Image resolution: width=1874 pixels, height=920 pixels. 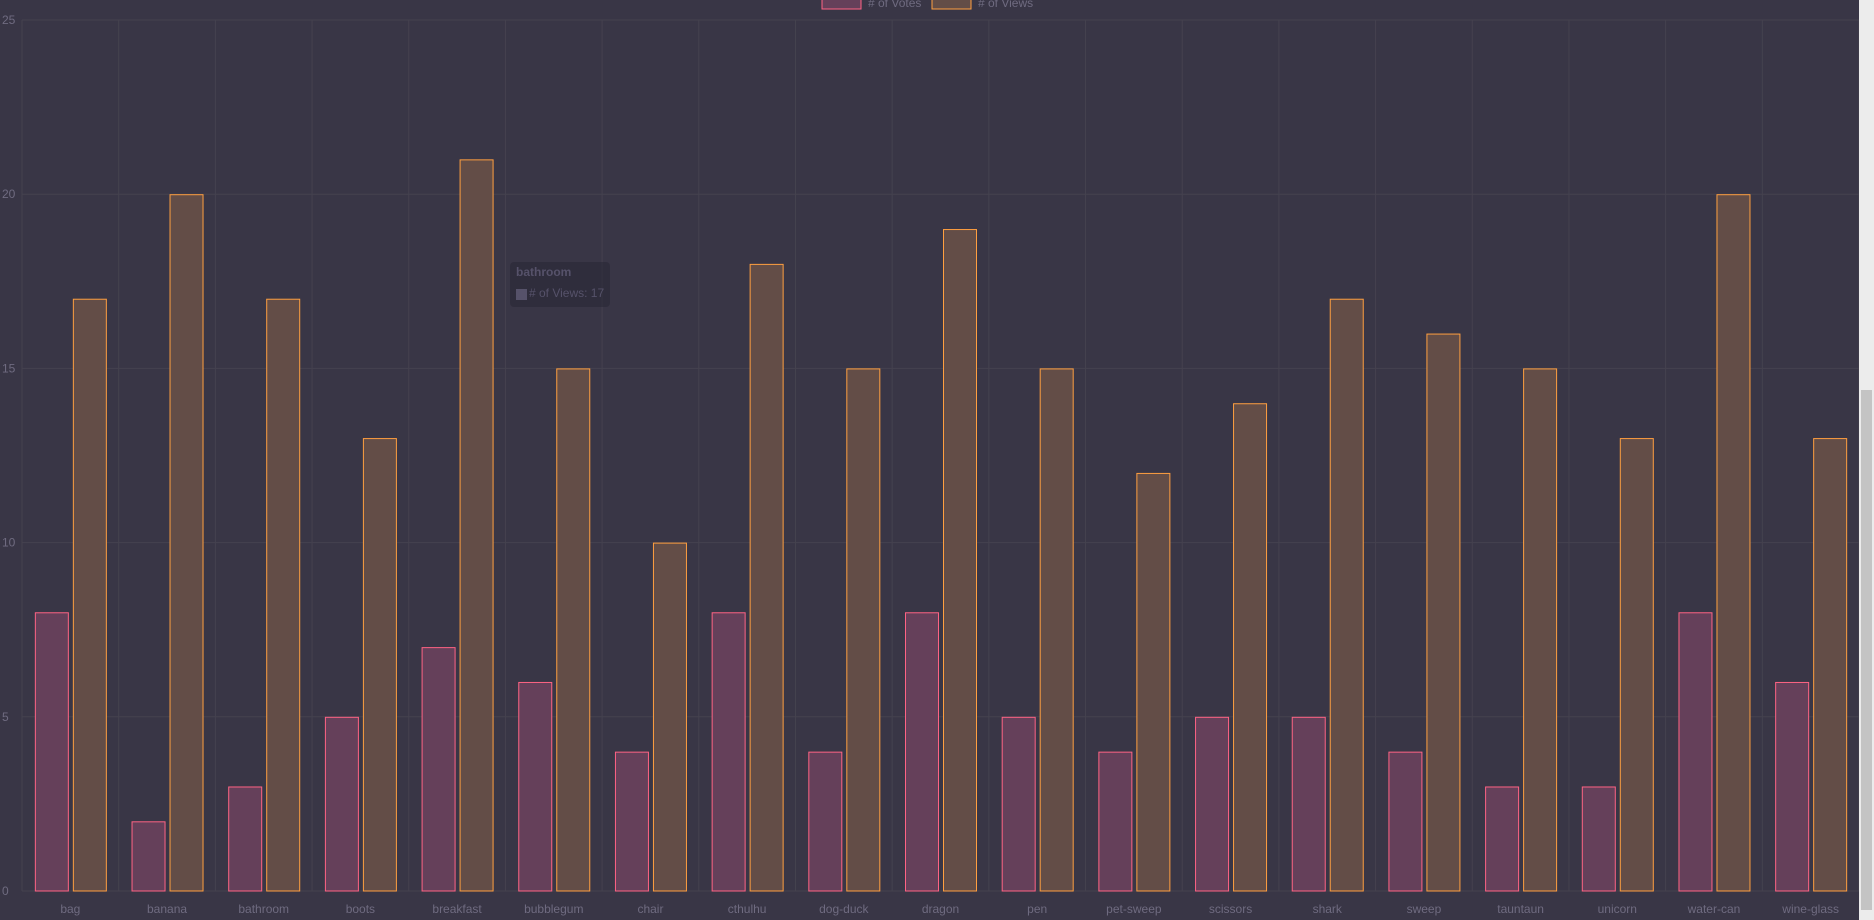 What do you see at coordinates (148, 856) in the screenshot?
I see `votes-bar-banana` at bounding box center [148, 856].